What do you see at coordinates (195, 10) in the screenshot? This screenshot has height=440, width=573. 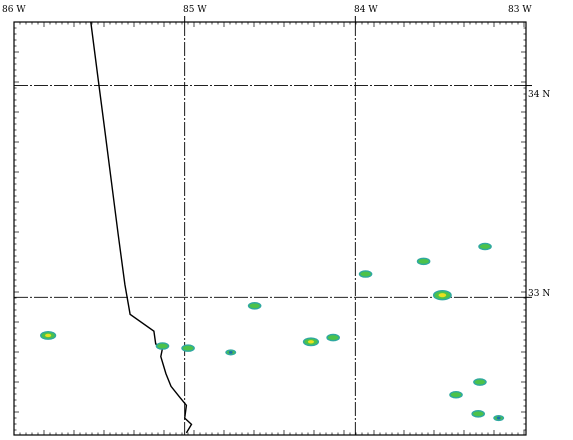 I see `lon-label-85w: 85 W` at bounding box center [195, 10].